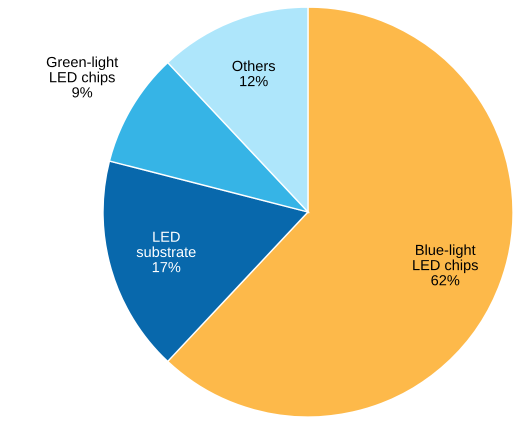  What do you see at coordinates (166, 267) in the screenshot?
I see `data-label: 17%` at bounding box center [166, 267].